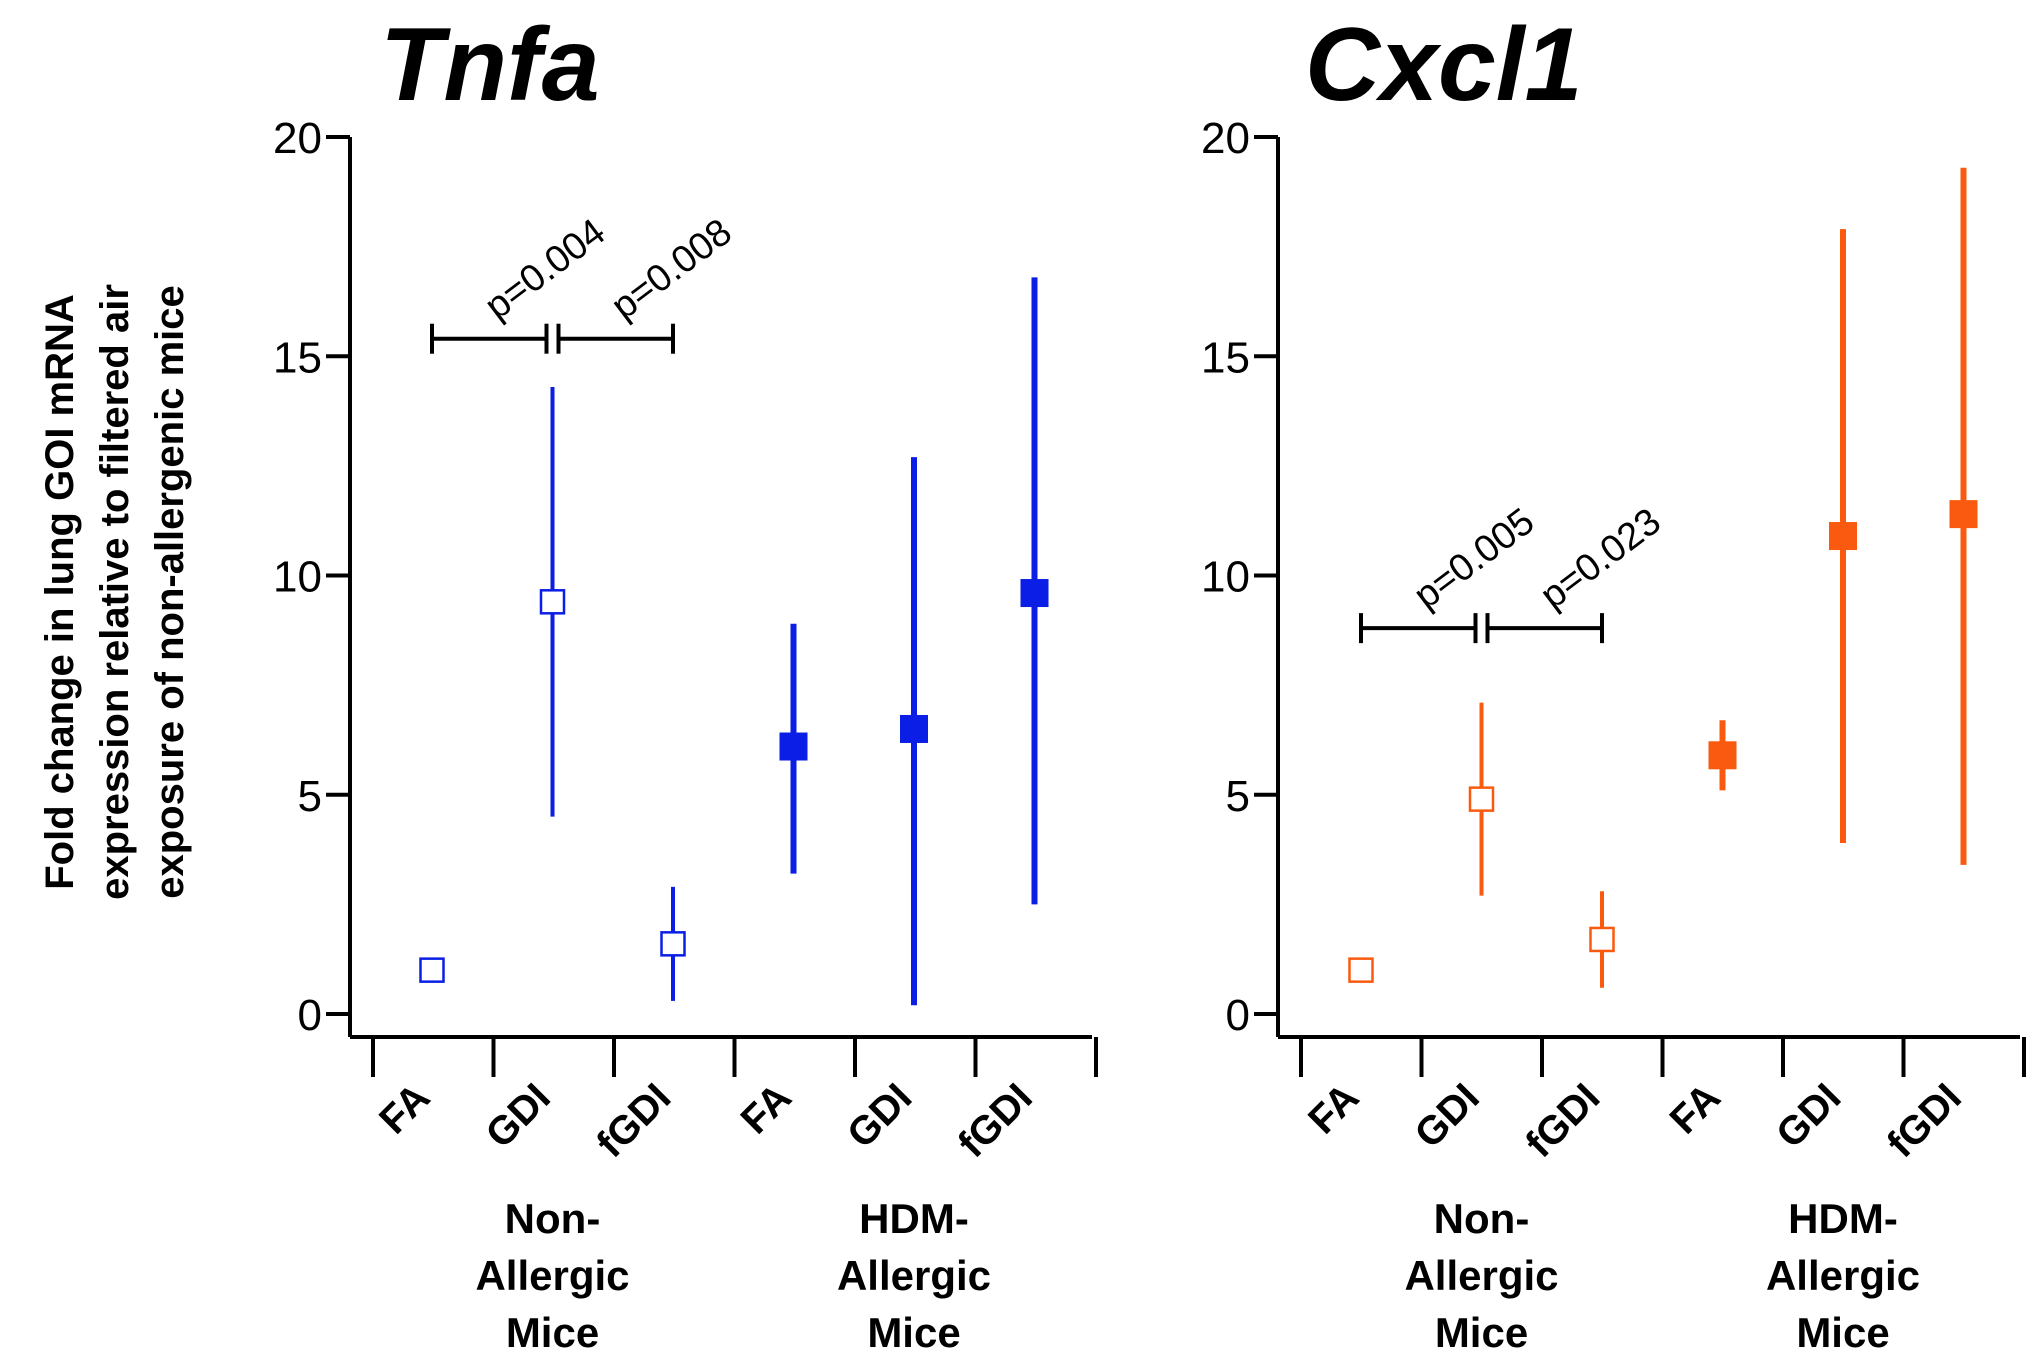  Describe the element at coordinates (1601, 558) in the screenshot. I see `p-value-label: p=0.023` at that location.